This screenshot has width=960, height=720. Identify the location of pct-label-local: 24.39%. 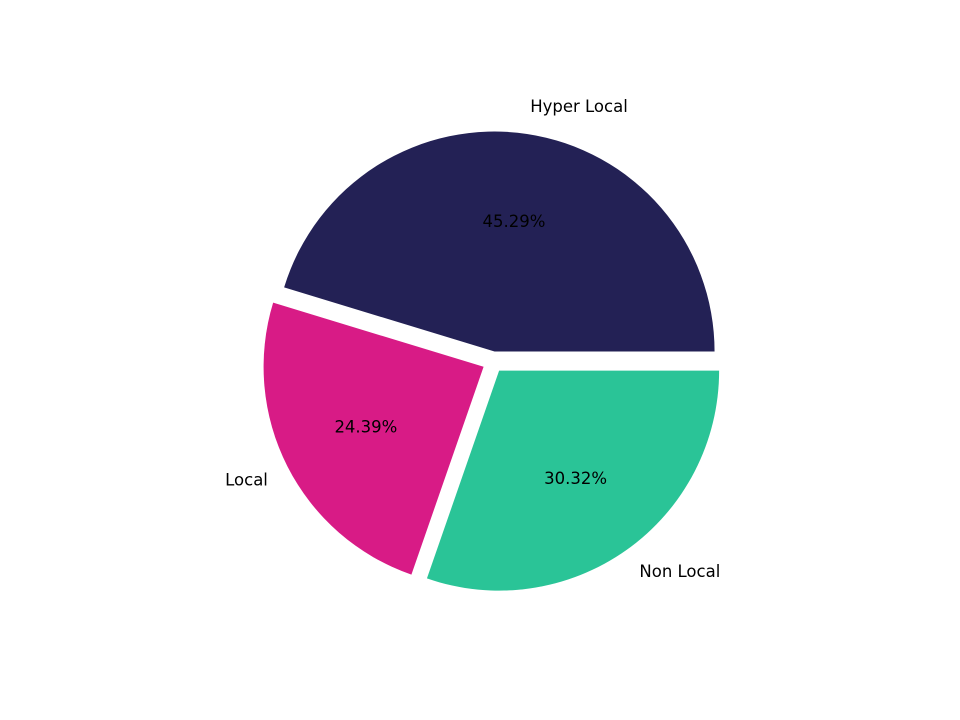
(365, 426).